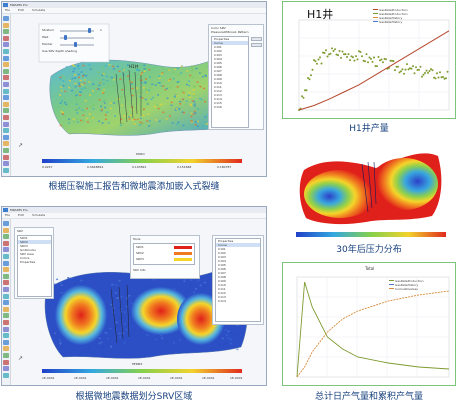 The height and width of the screenshot is (406, 474). What do you see at coordinates (21, 215) in the screenshot?
I see `menu-edit-2: Edit` at bounding box center [21, 215].